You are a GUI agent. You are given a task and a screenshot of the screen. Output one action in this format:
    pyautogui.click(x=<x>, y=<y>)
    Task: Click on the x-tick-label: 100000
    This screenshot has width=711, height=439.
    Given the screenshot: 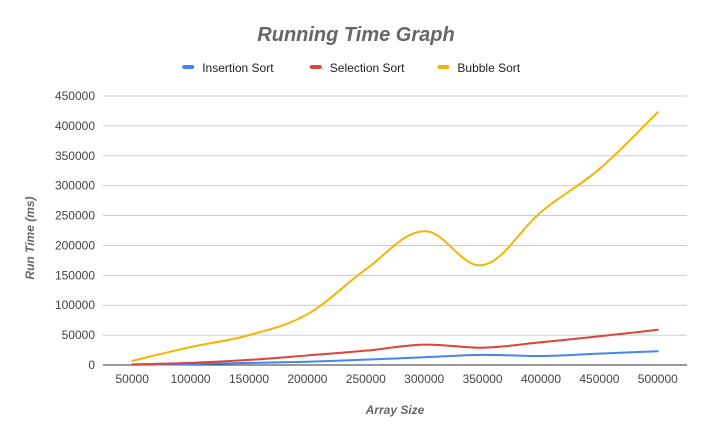 What is the action you would take?
    pyautogui.click(x=191, y=379)
    